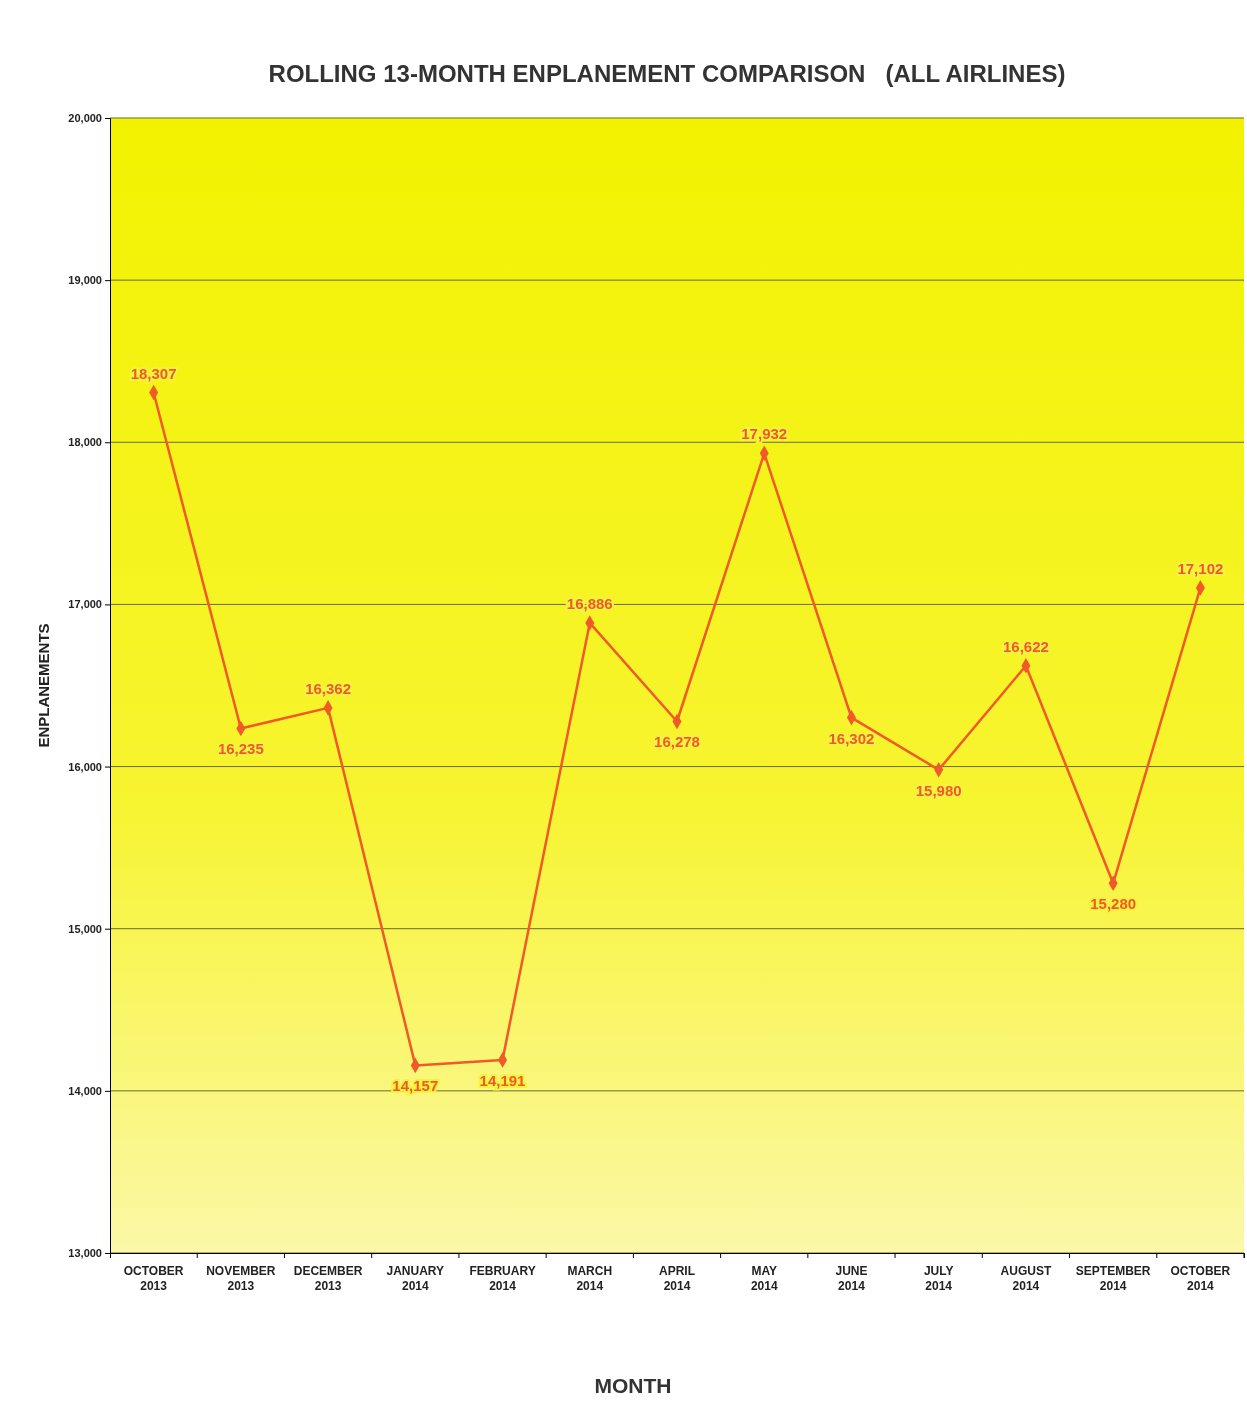 The width and height of the screenshot is (1247, 1426). I want to click on data-label: 17,932, so click(764, 434).